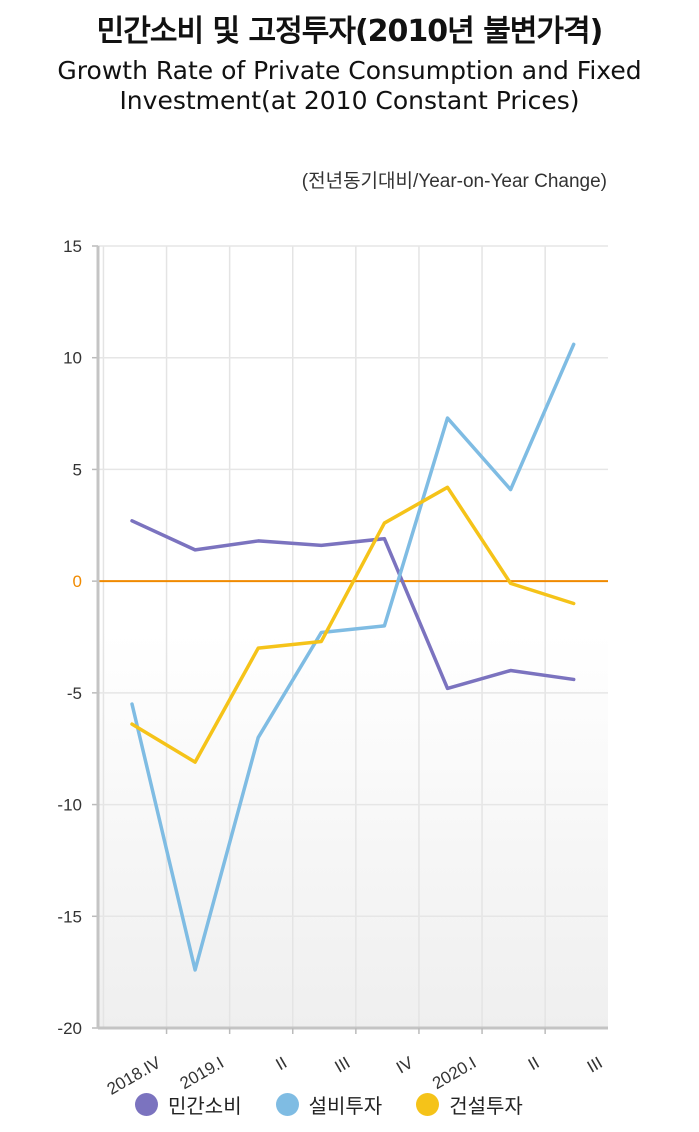  What do you see at coordinates (72, 246) in the screenshot?
I see `y-tick-label: 15` at bounding box center [72, 246].